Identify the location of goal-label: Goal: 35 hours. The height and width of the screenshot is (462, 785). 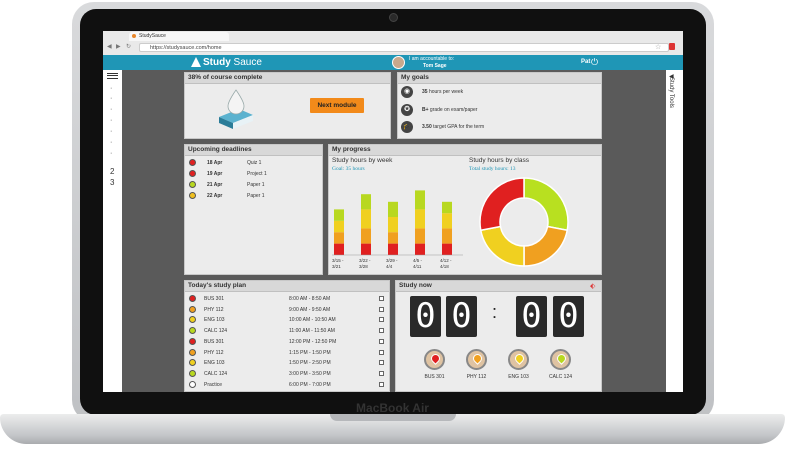
(348, 169).